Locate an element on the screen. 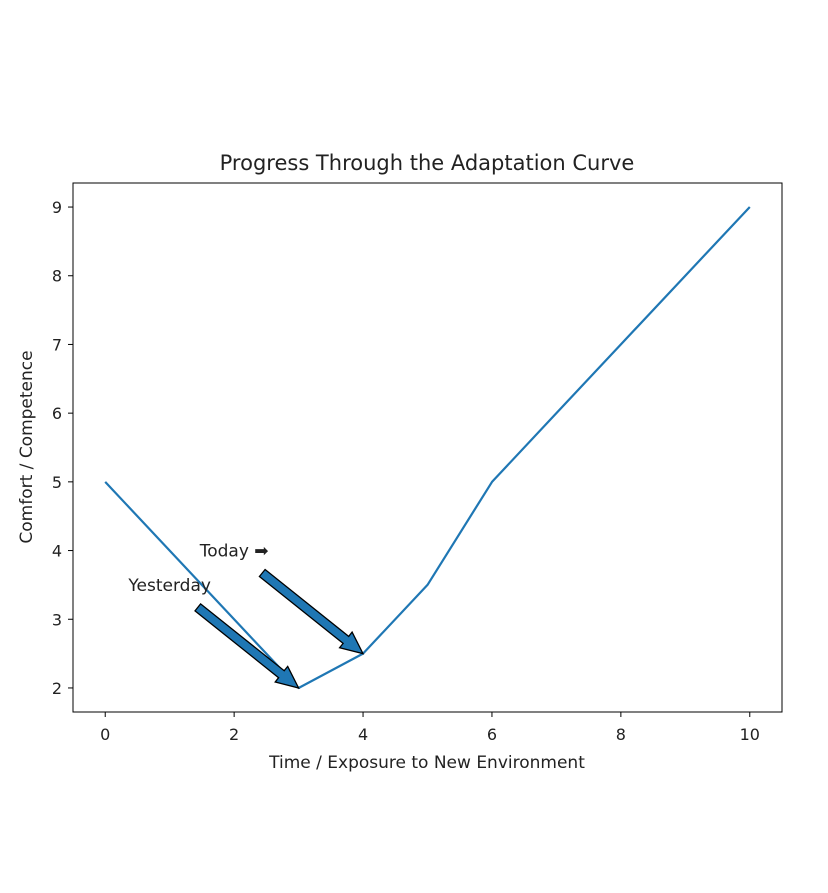 The height and width of the screenshot is (893, 828). y-tick-label-1: 3 is located at coordinates (57, 619).